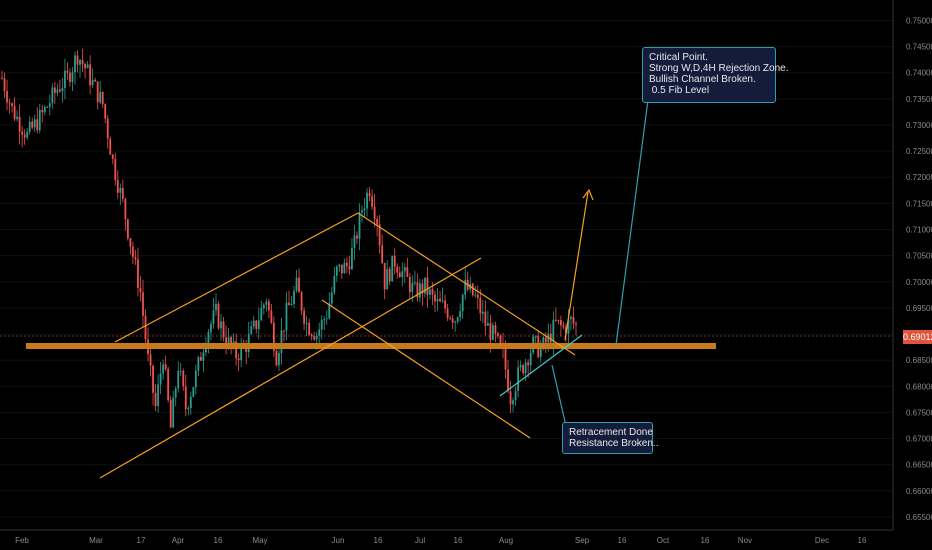 The width and height of the screenshot is (932, 550). What do you see at coordinates (236, 277) in the screenshot?
I see `channel-upper-line` at bounding box center [236, 277].